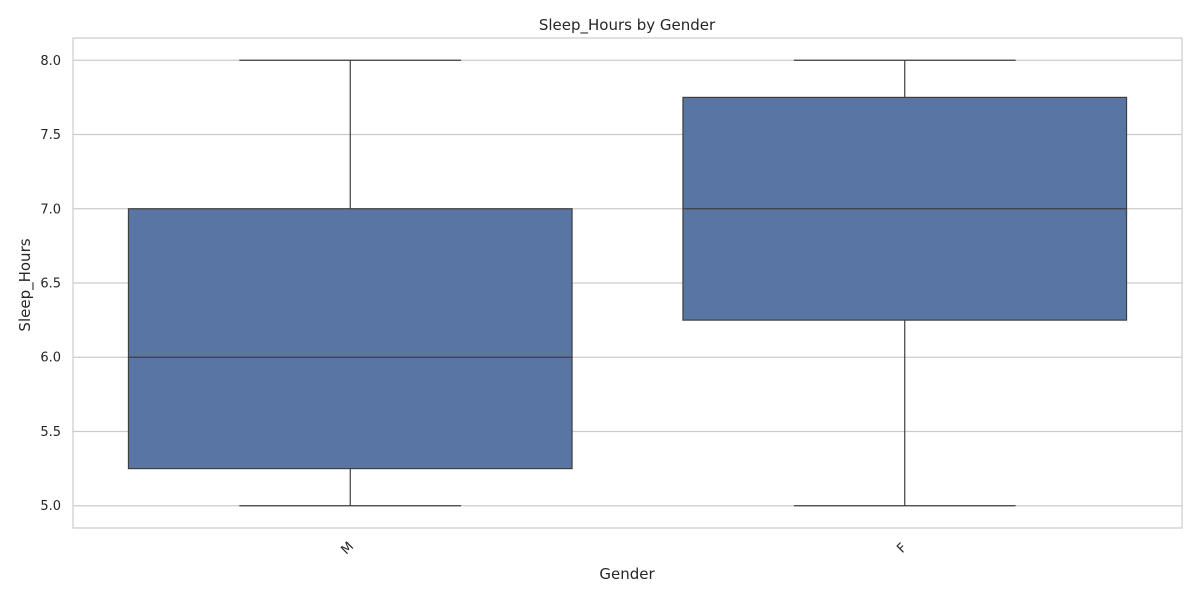 This screenshot has height=600, width=1200. I want to click on y-axis-ticks: 5.0 5.5 6.0 6.5 7.0 7.5 8.0, so click(50, 284).